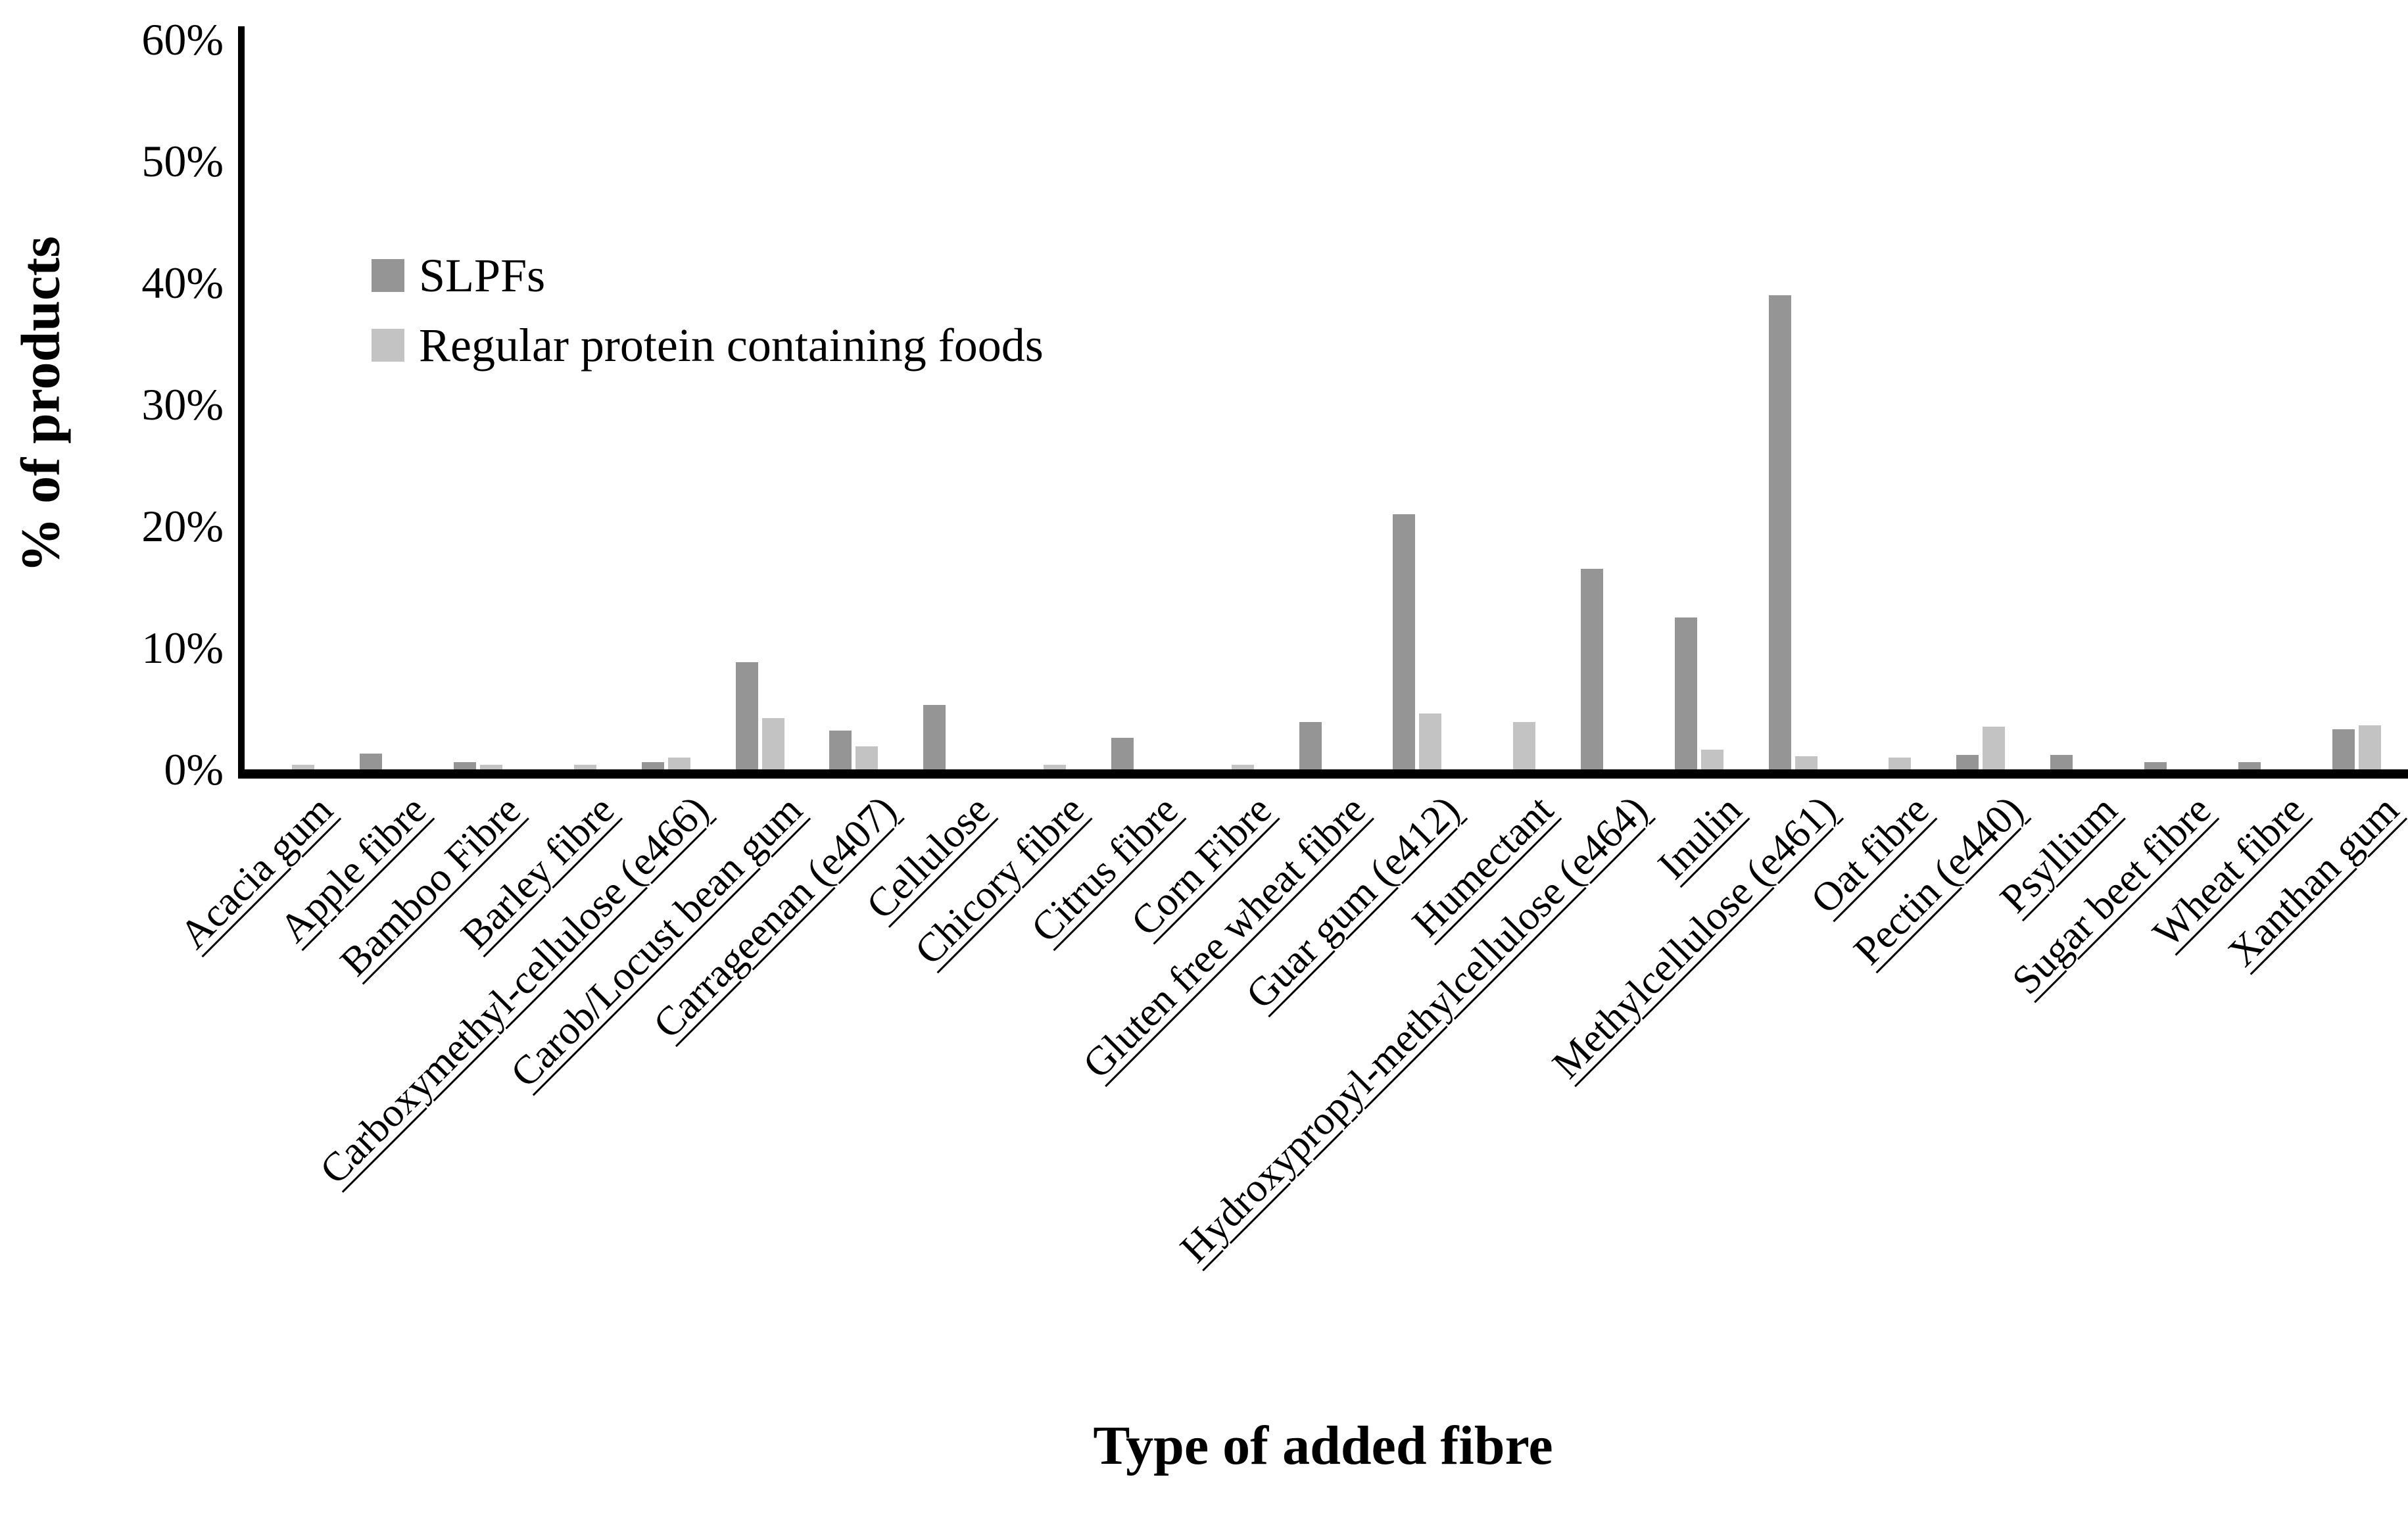 This screenshot has height=1521, width=2408. What do you see at coordinates (772, 743) in the screenshot?
I see `bar-regular-carob-locust-bean-gum` at bounding box center [772, 743].